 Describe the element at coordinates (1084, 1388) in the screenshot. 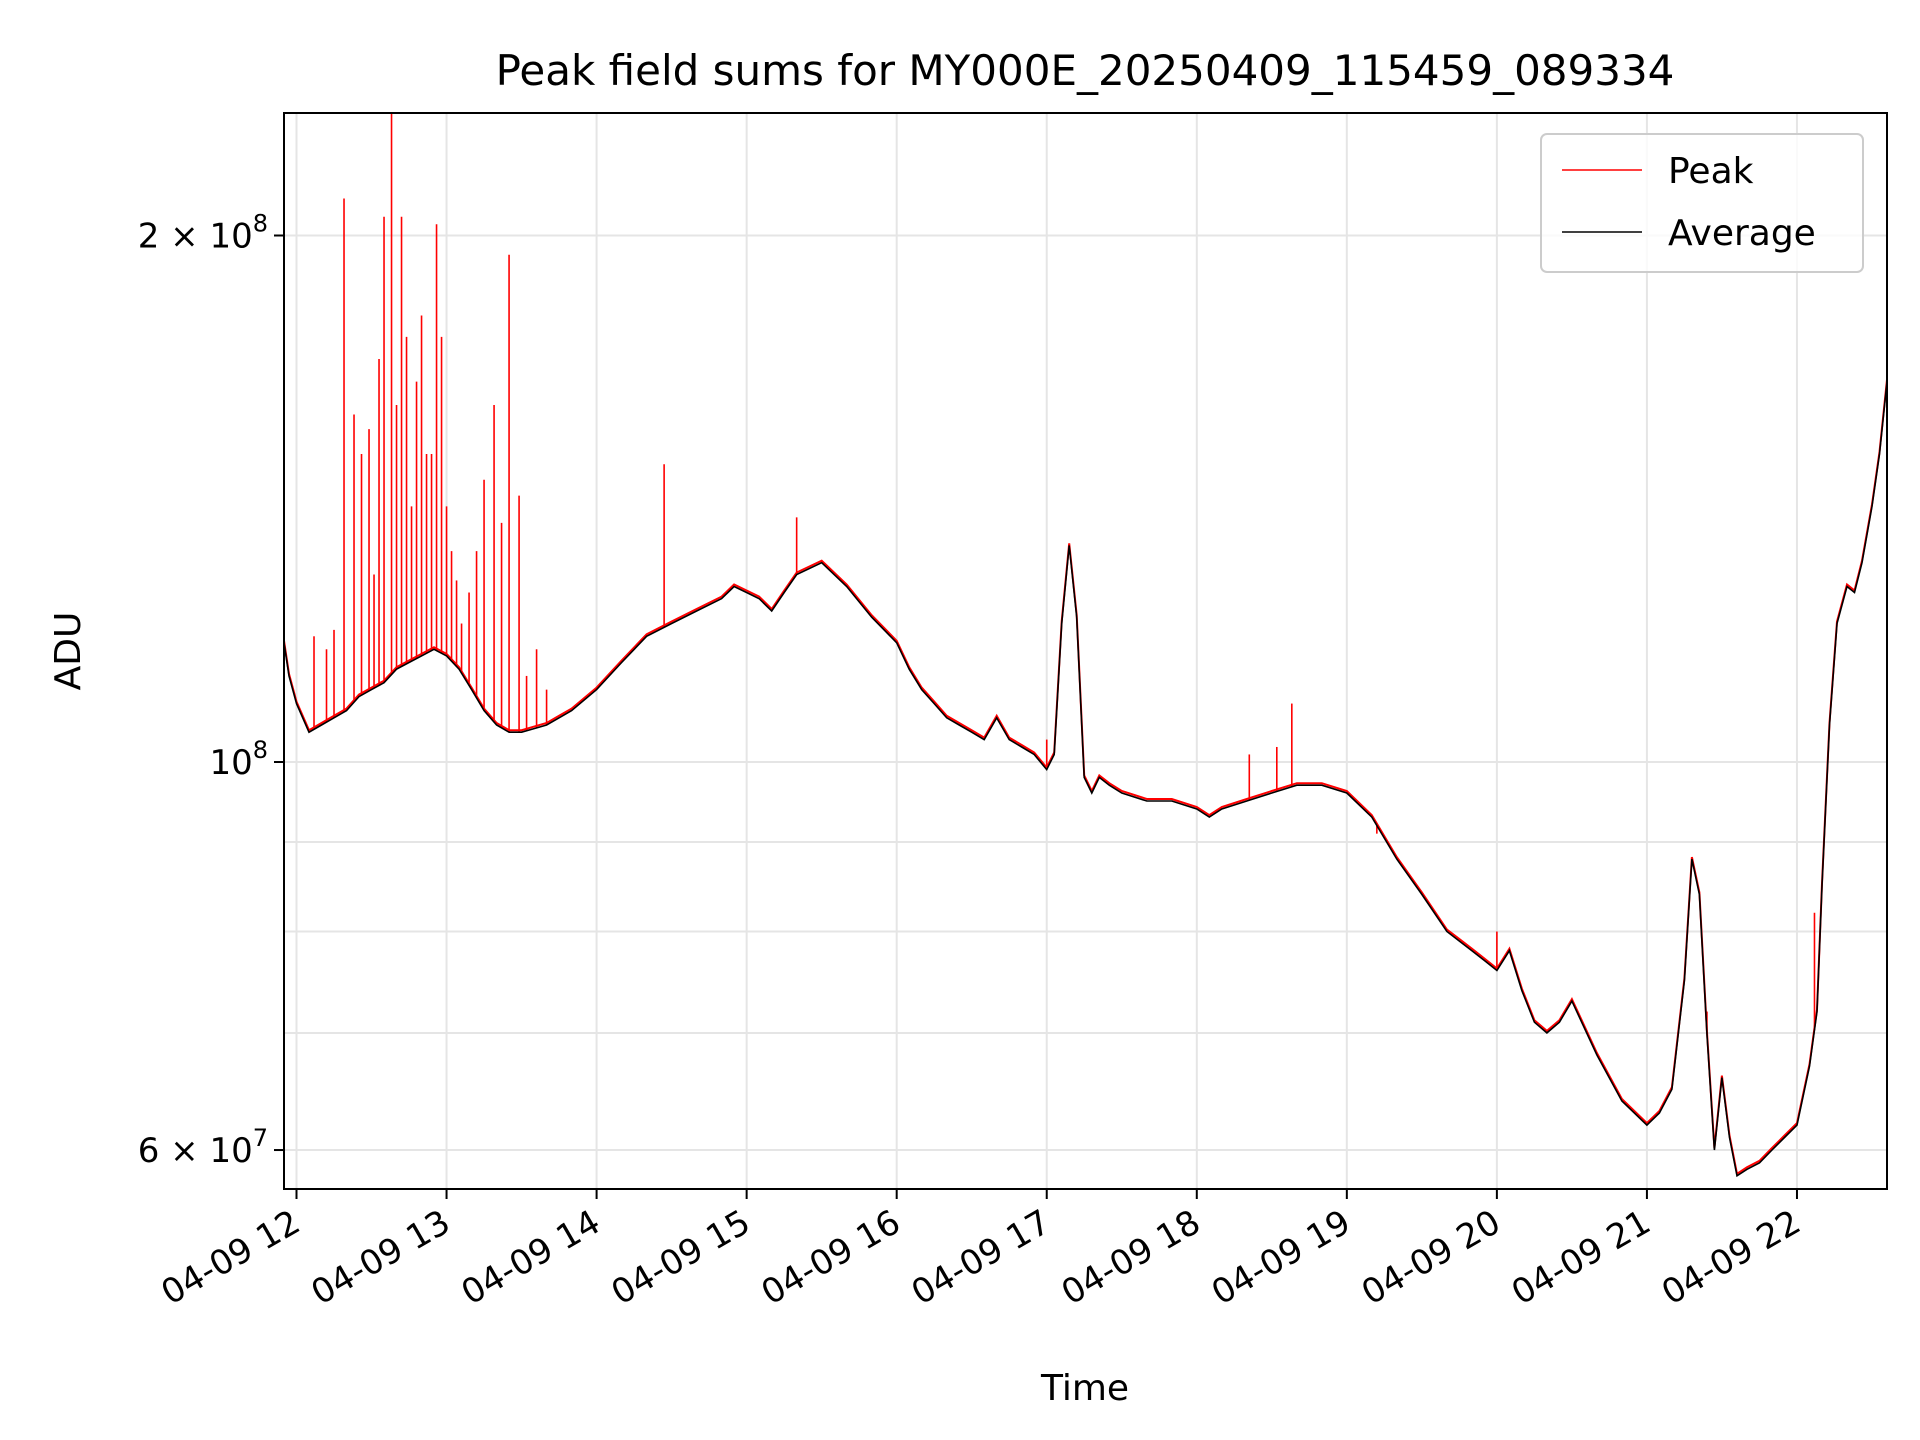

I see `x-axis-label: Time` at that location.